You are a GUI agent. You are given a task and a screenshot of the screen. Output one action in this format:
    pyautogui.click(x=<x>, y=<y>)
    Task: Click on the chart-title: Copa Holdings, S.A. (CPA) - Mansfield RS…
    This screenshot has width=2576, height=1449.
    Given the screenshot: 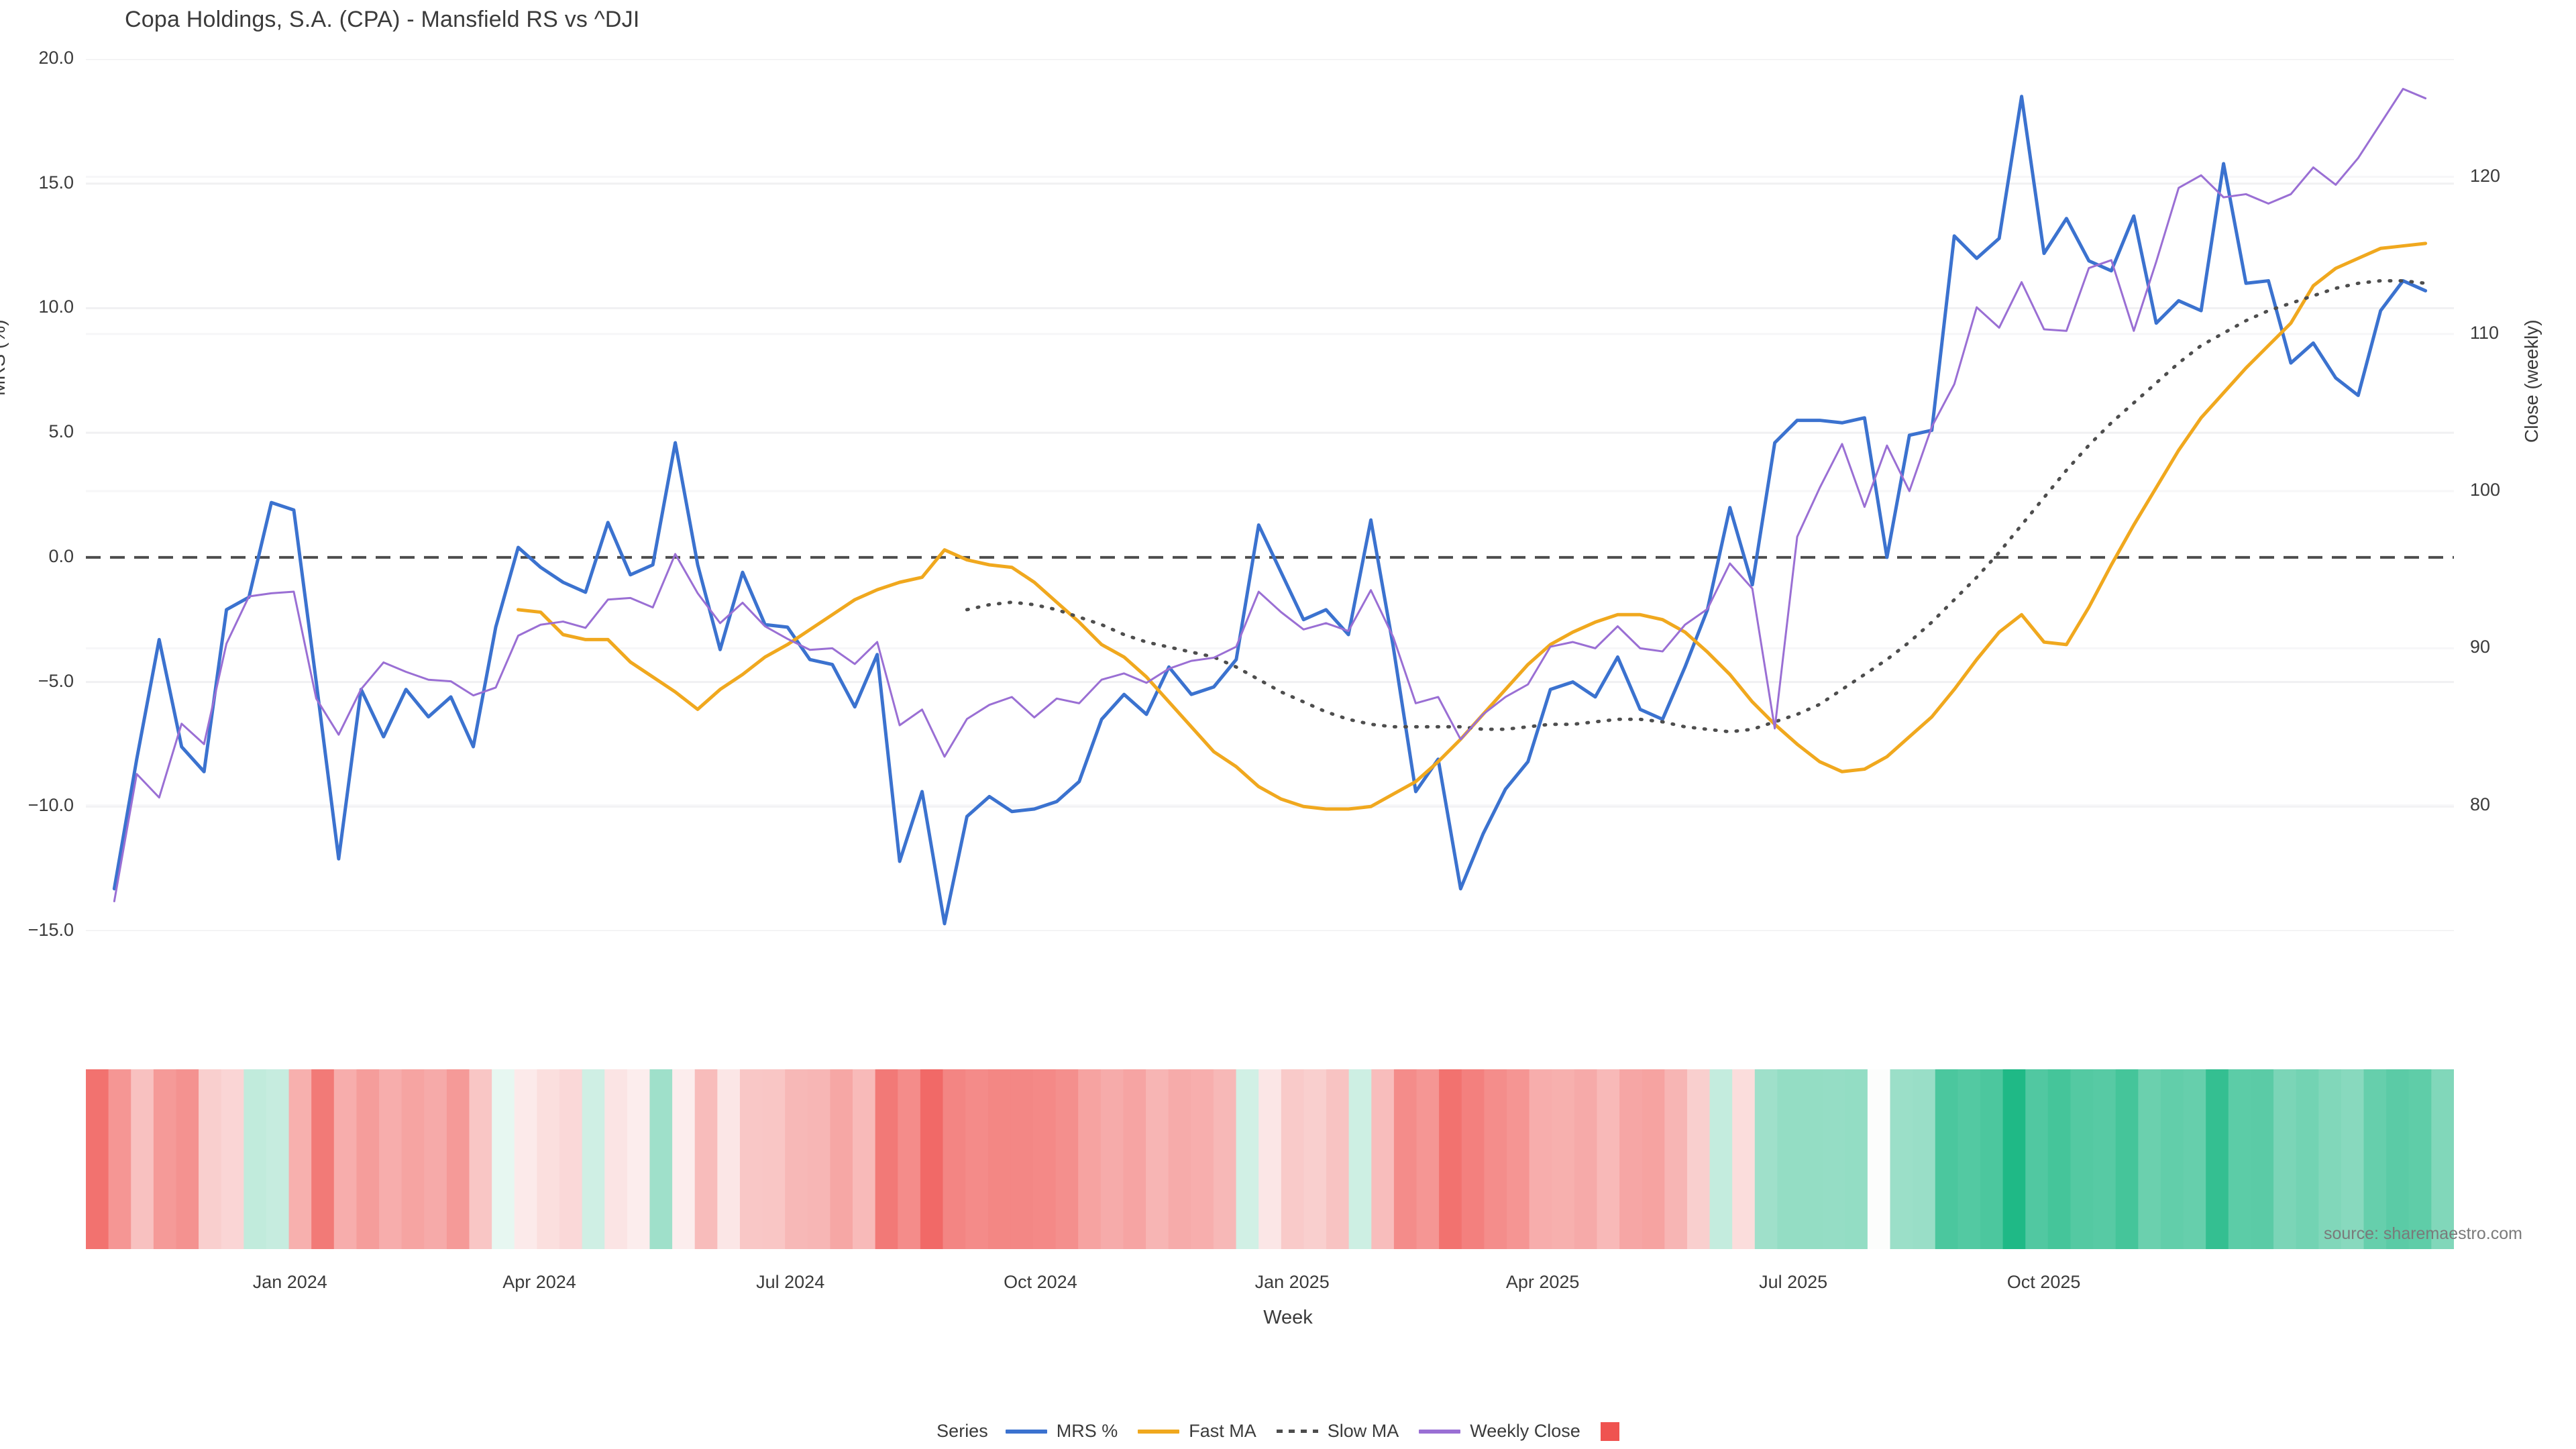 What is the action you would take?
    pyautogui.click(x=382, y=19)
    